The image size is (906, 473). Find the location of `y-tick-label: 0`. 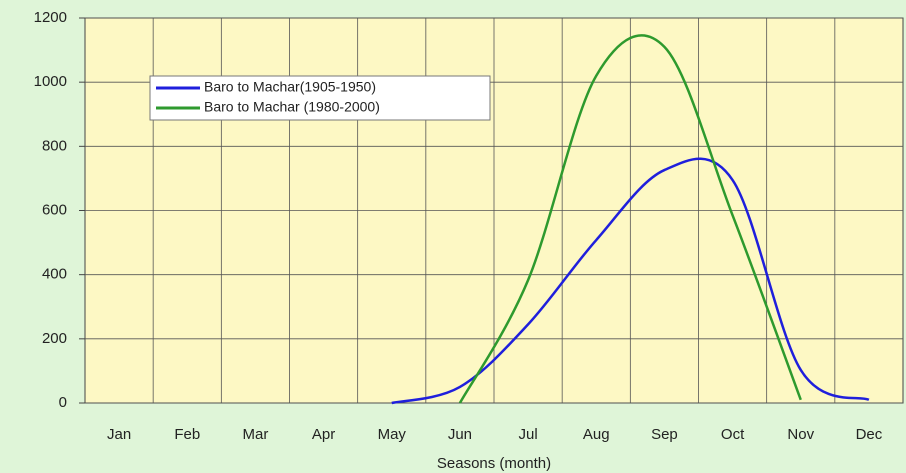

y-tick-label: 0 is located at coordinates (63, 402).